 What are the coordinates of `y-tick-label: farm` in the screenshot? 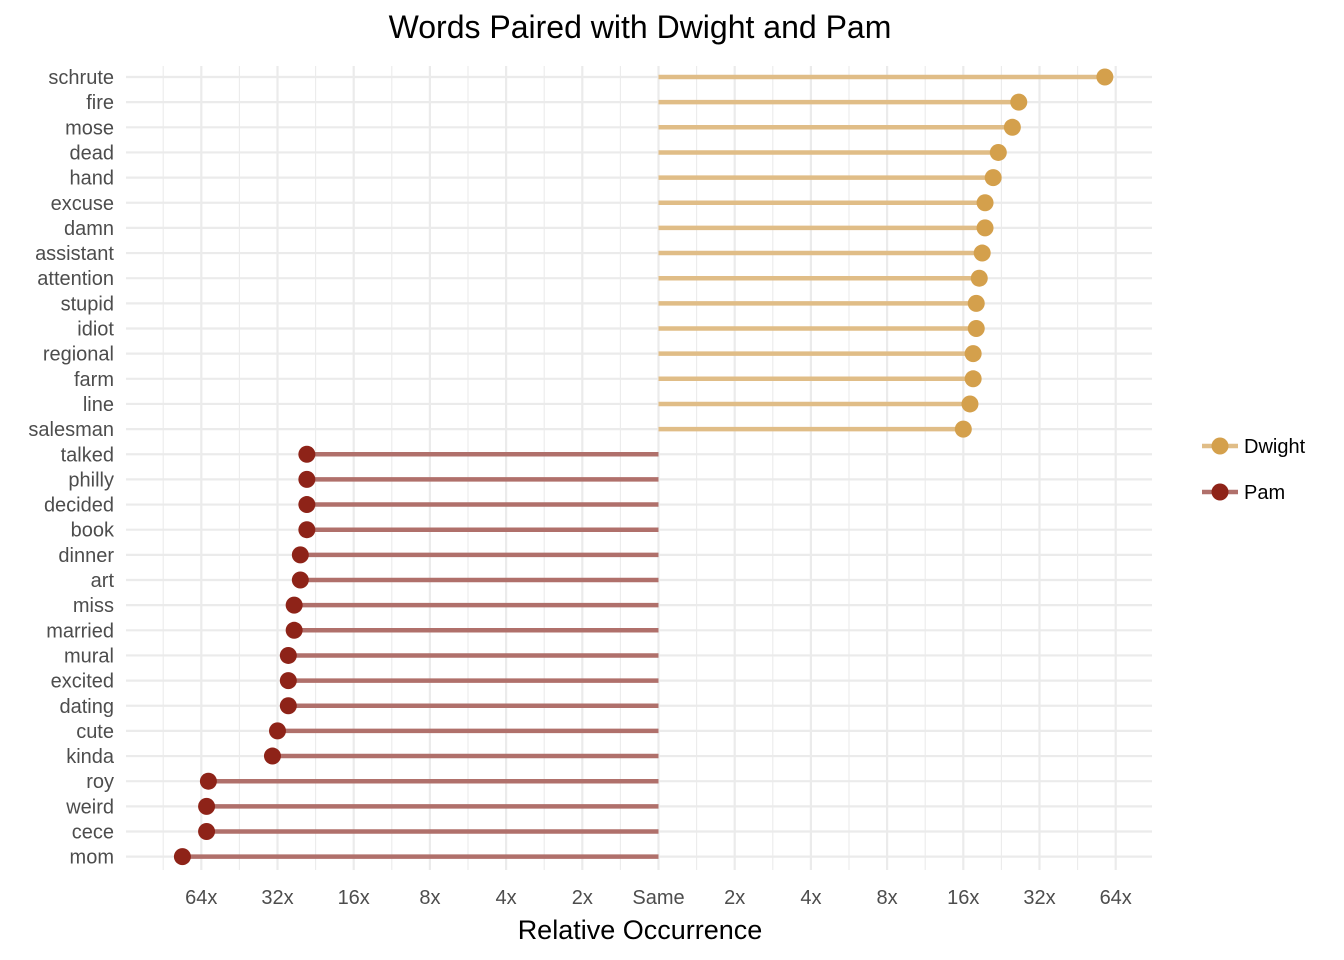 It's located at (94, 380).